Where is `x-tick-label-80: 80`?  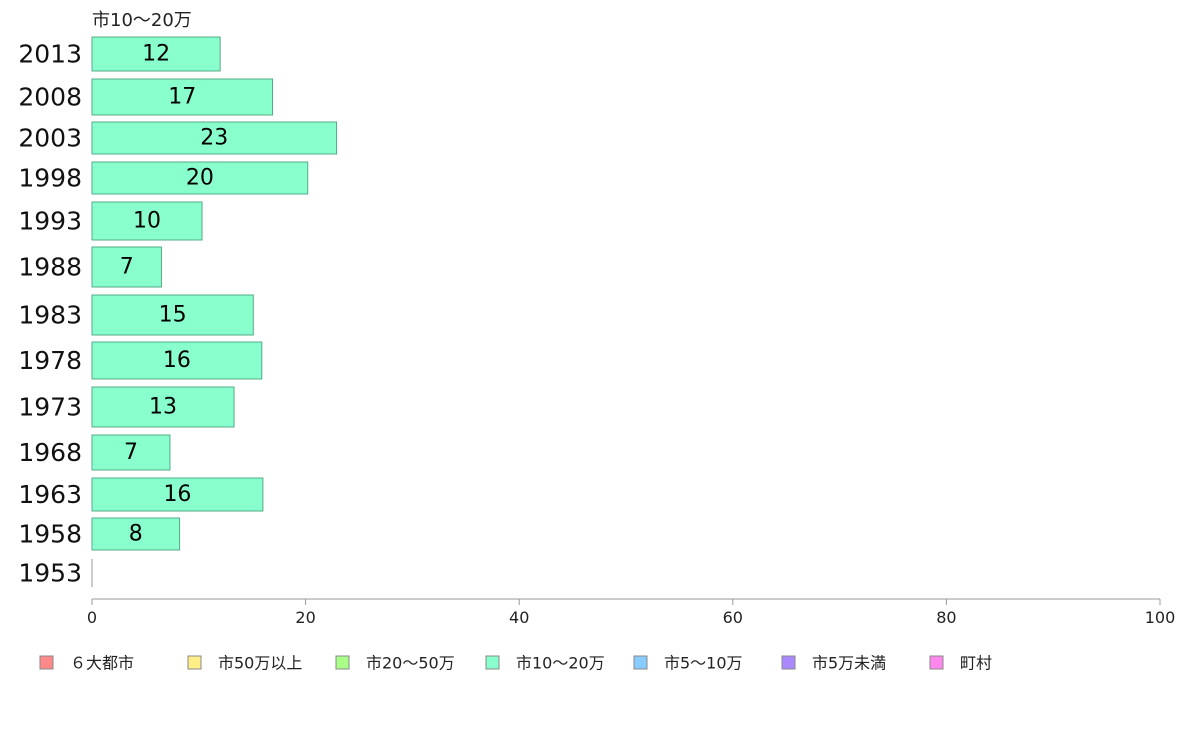
x-tick-label-80: 80 is located at coordinates (946, 617).